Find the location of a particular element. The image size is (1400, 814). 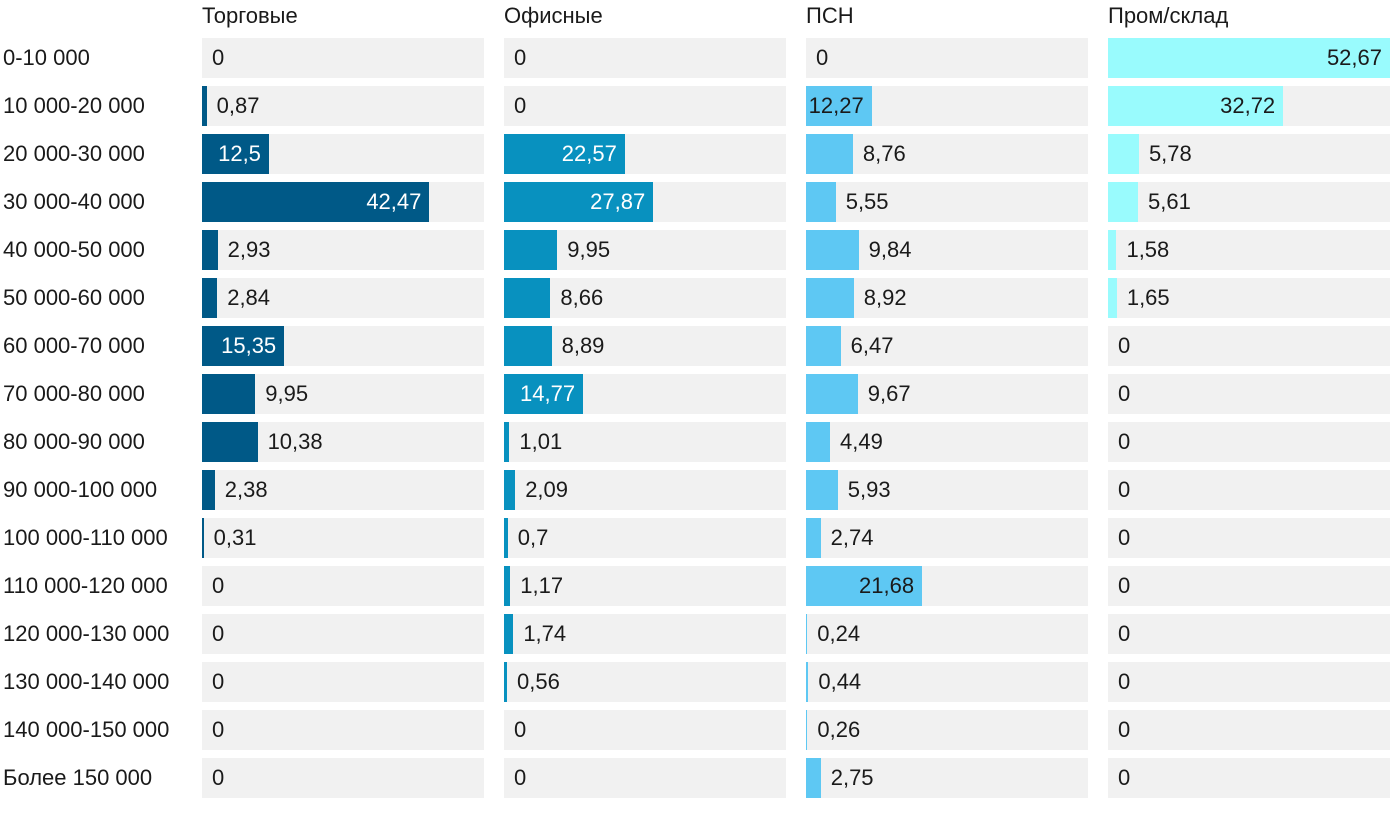

column-title: ПСН is located at coordinates (830, 15).